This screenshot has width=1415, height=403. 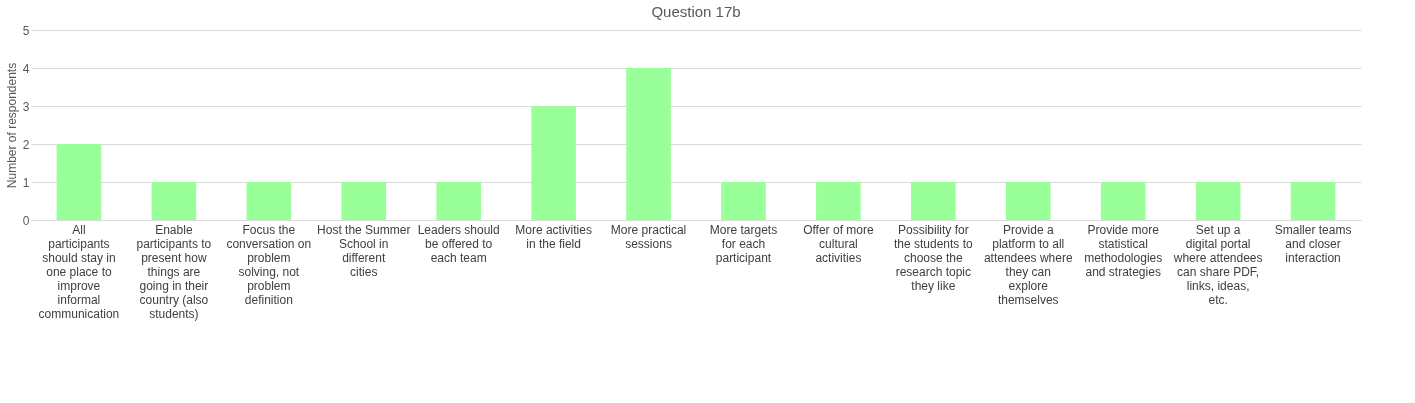 What do you see at coordinates (648, 236) in the screenshot?
I see `x-tick-label: More practical sessions` at bounding box center [648, 236].